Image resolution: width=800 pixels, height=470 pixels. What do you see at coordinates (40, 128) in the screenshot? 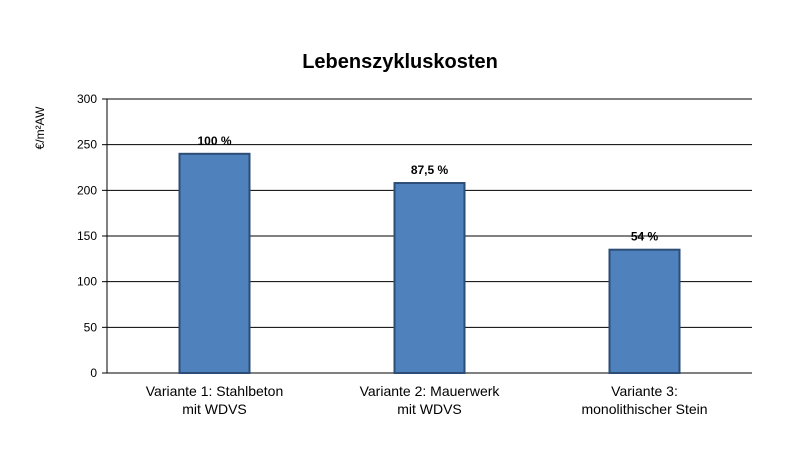
I see `y-axis-label: €/m²AW` at bounding box center [40, 128].